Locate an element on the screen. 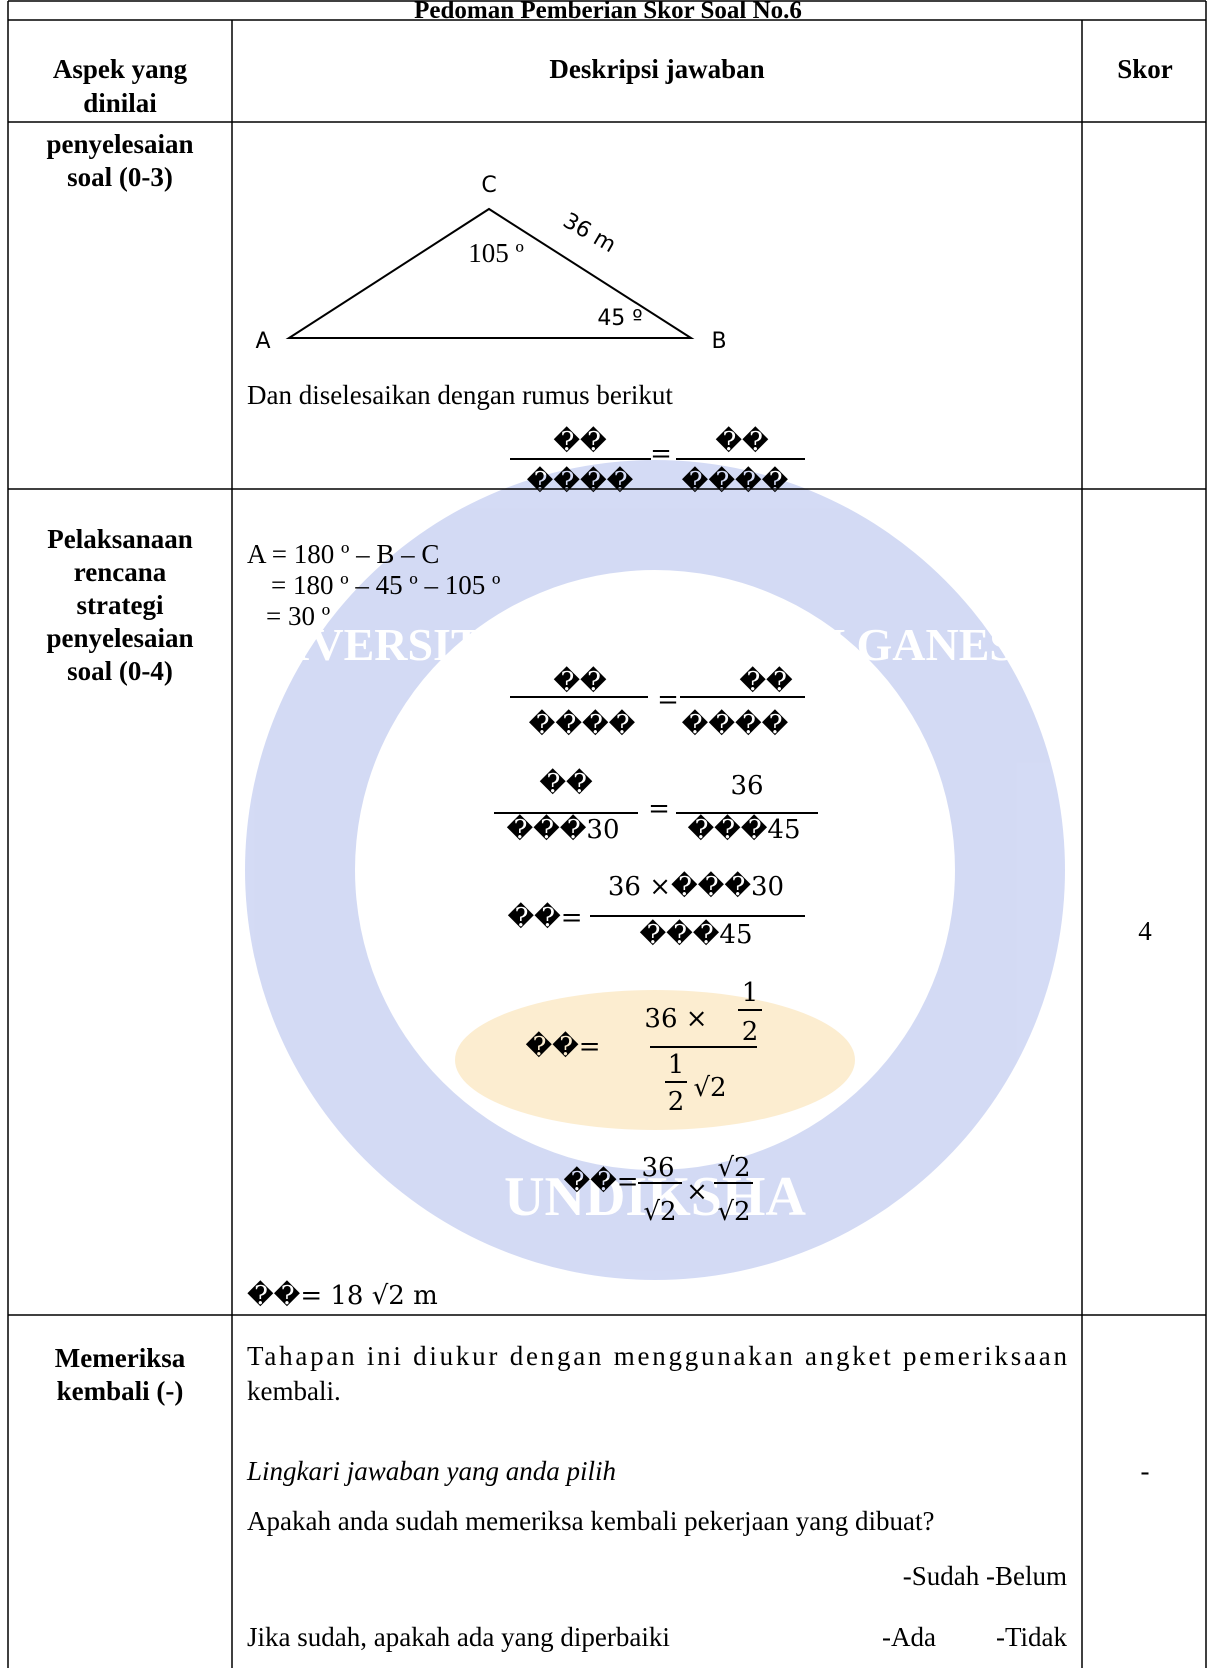 The image size is (1207, 1668). header-aspect: dinilai is located at coordinates (120, 103).